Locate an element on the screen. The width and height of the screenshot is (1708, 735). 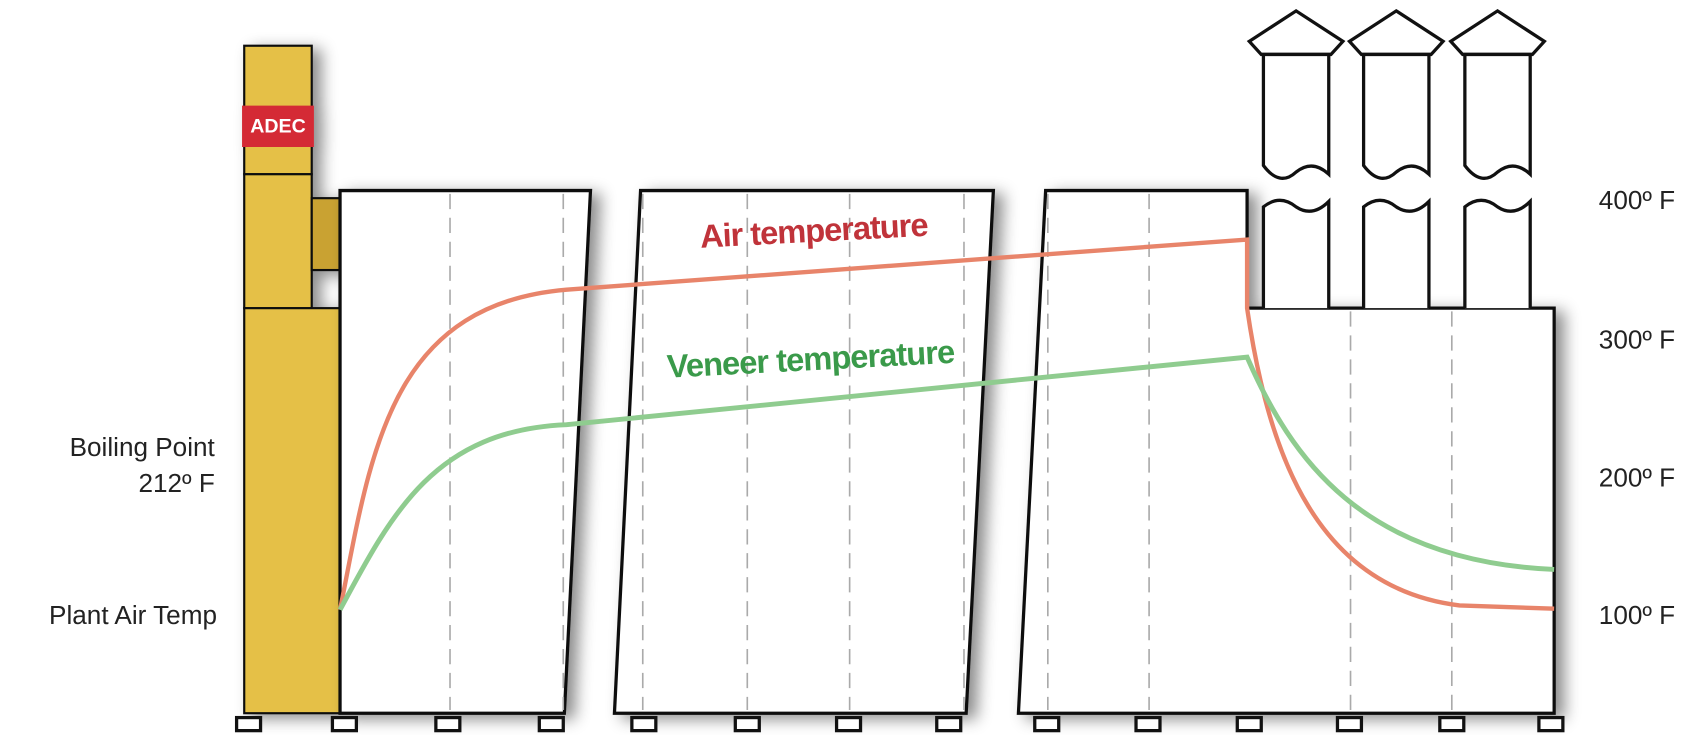
feet is located at coordinates (899, 724).